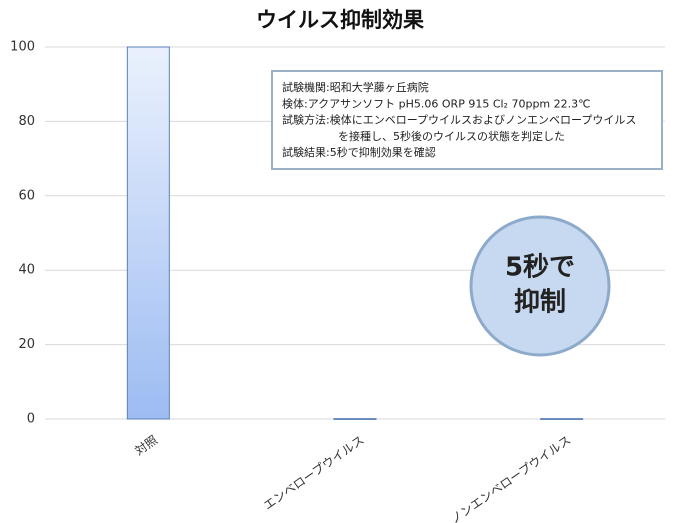  What do you see at coordinates (355, 87) in the screenshot?
I see `info-line: 試験機関:昭和大学藤ヶ丘病院` at bounding box center [355, 87].